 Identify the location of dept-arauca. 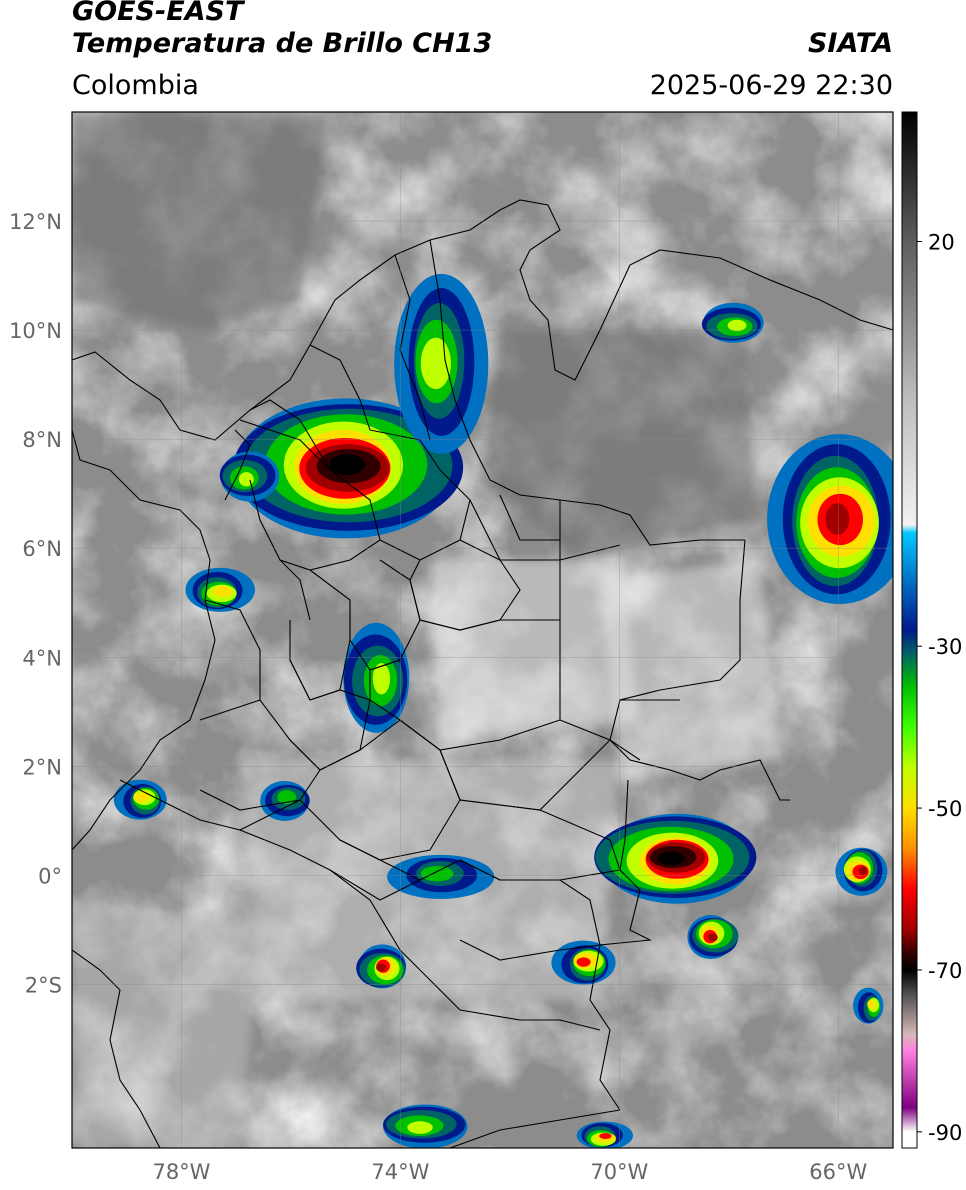
(529, 517).